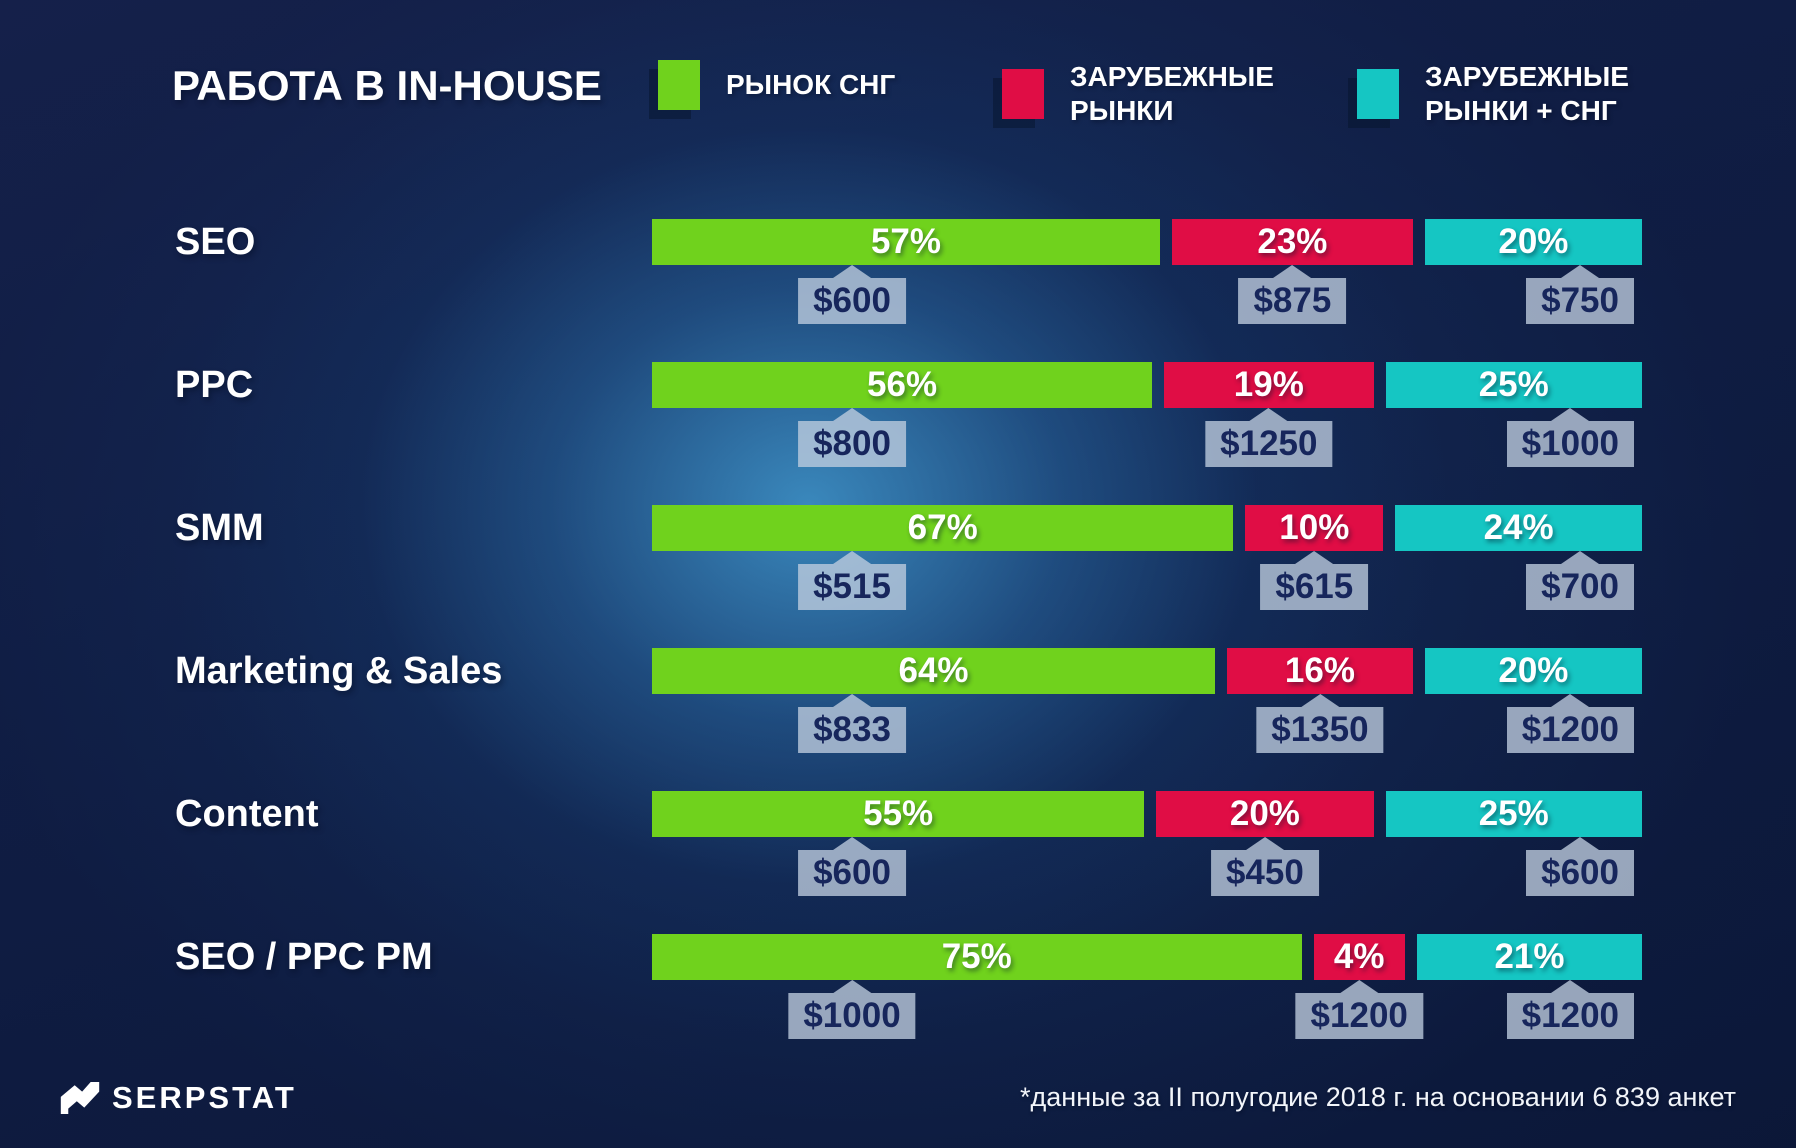  I want to click on legend-label-foreign-markets: ЗАРУБЕЖНЫЕ РЫНКИ, so click(1172, 94).